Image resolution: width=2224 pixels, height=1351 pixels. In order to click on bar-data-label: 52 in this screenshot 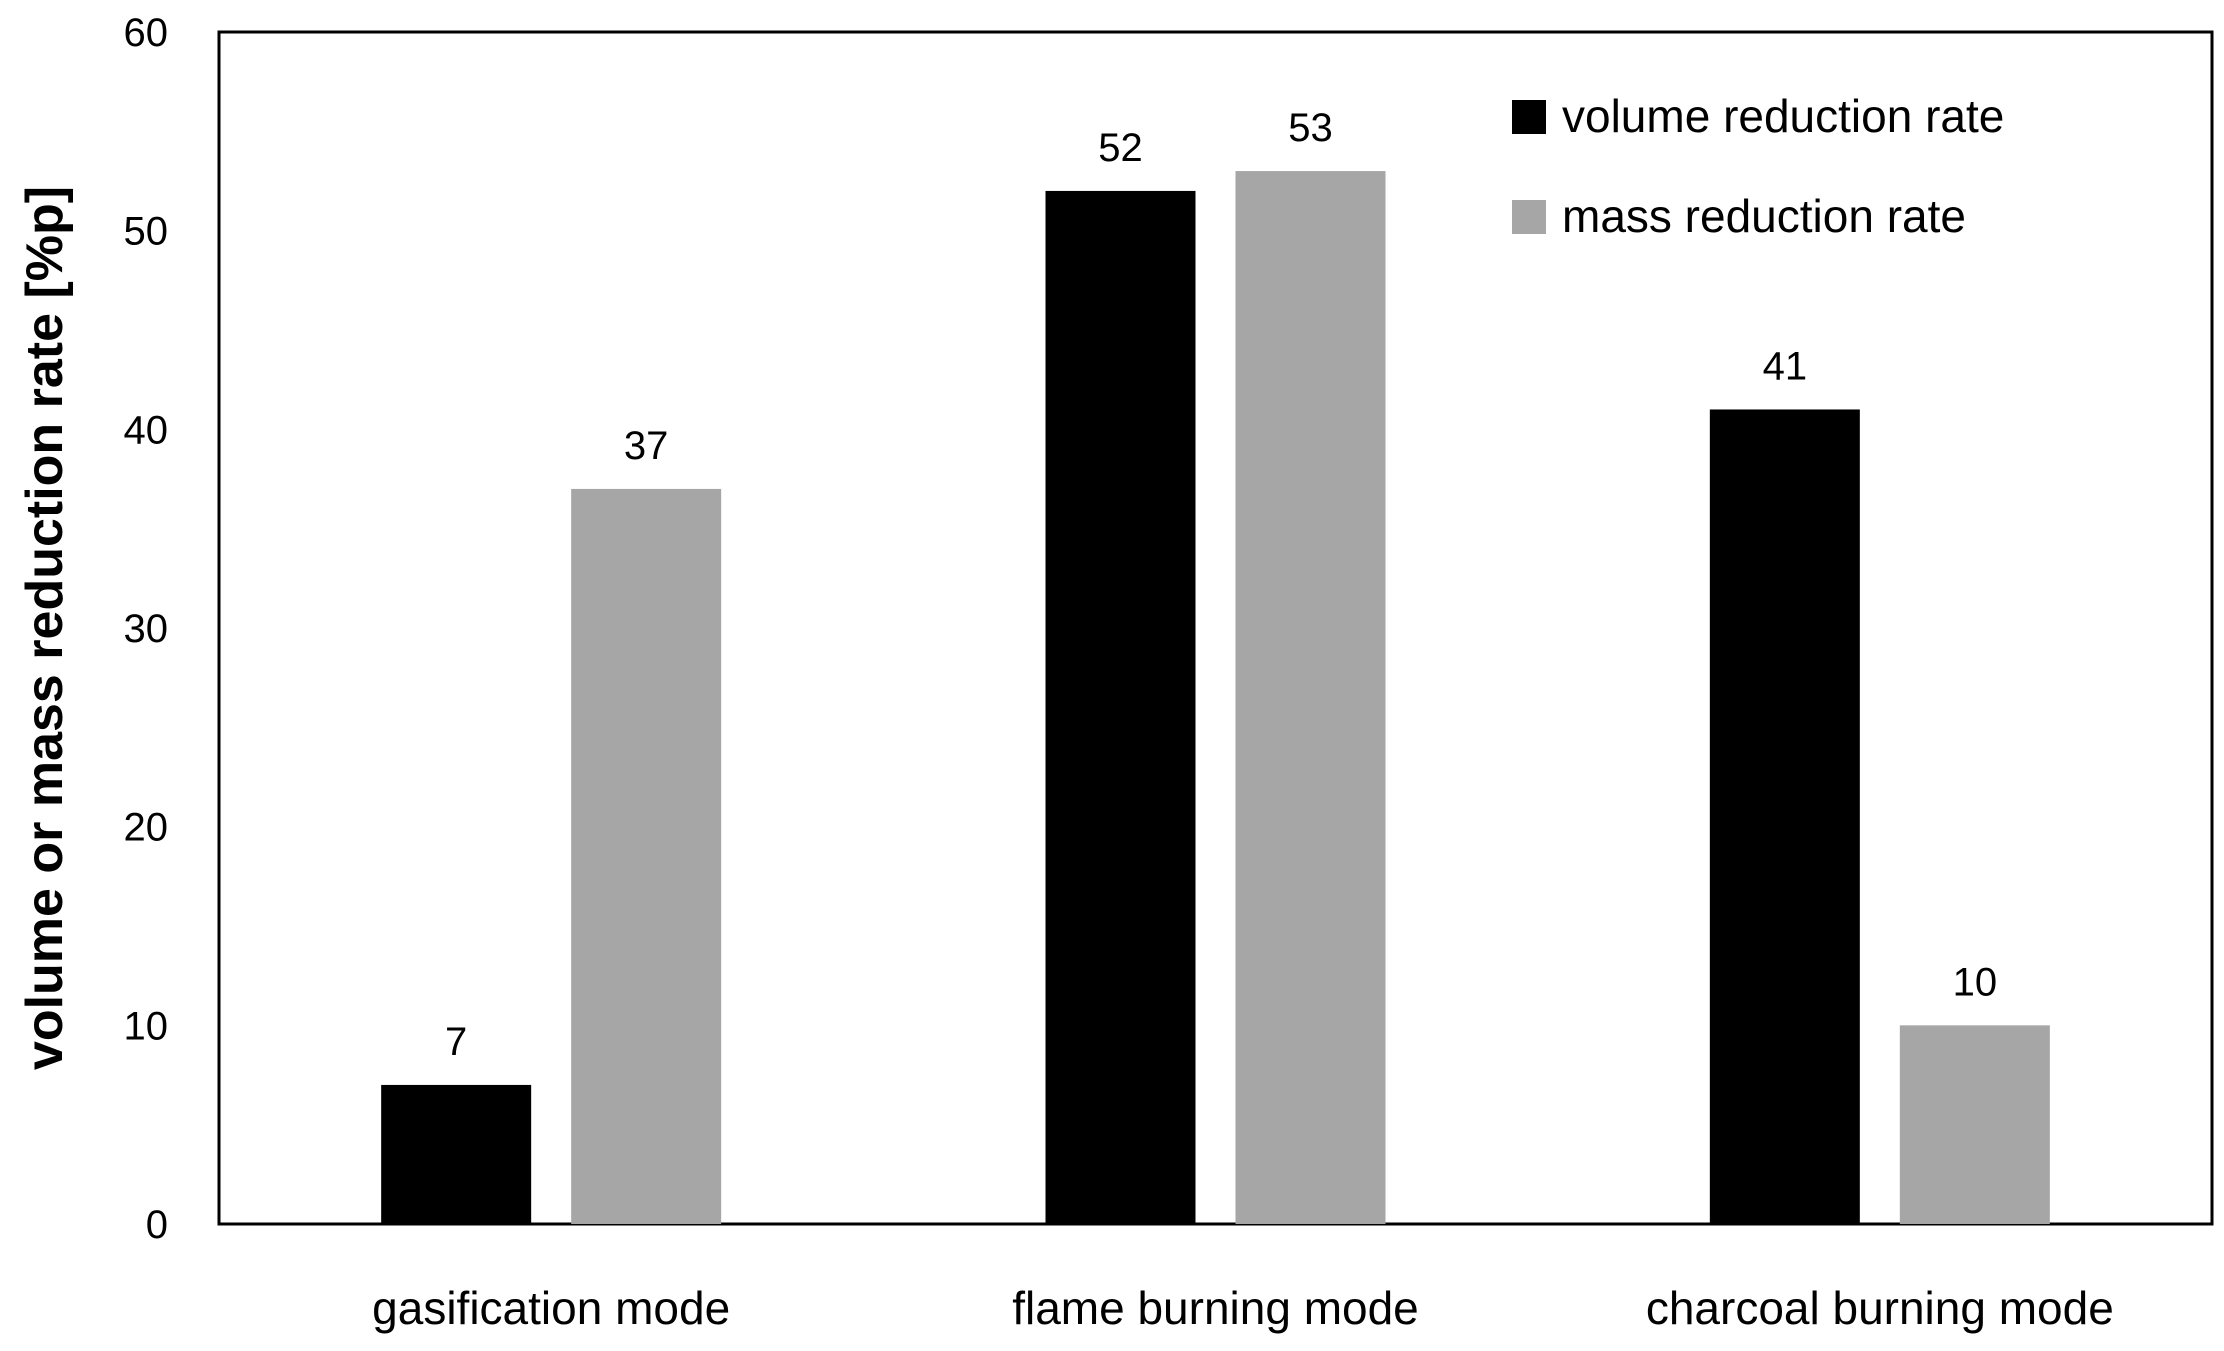, I will do `click(1120, 148)`.